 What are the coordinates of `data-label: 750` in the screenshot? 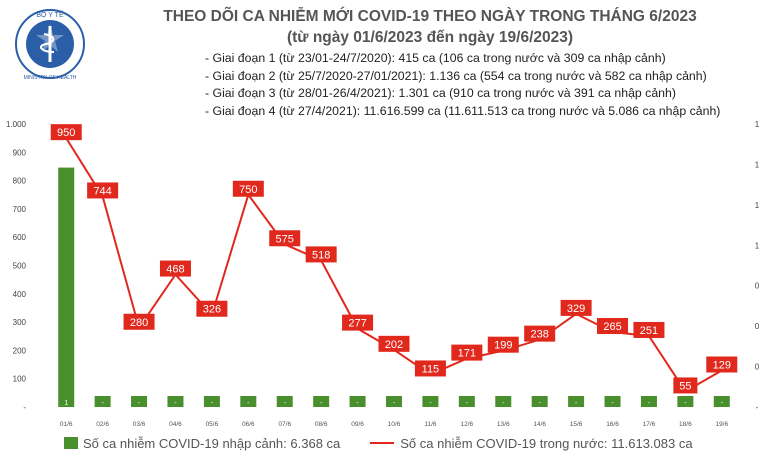 It's located at (248, 190).